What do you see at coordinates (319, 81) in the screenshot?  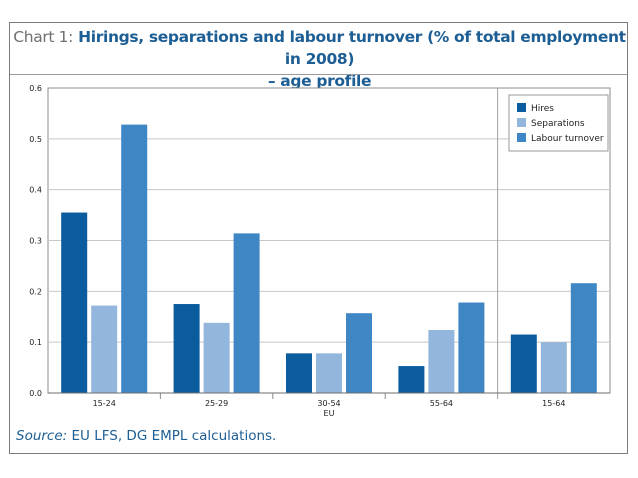 I see `chart-title-line2: – age profile` at bounding box center [319, 81].